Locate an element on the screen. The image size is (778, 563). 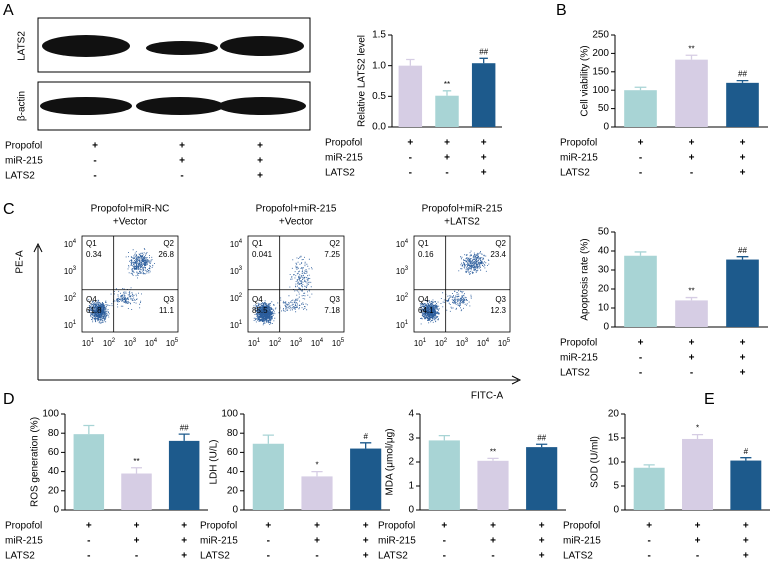
tick-exponent: 2 is located at coordinates (241, 296).